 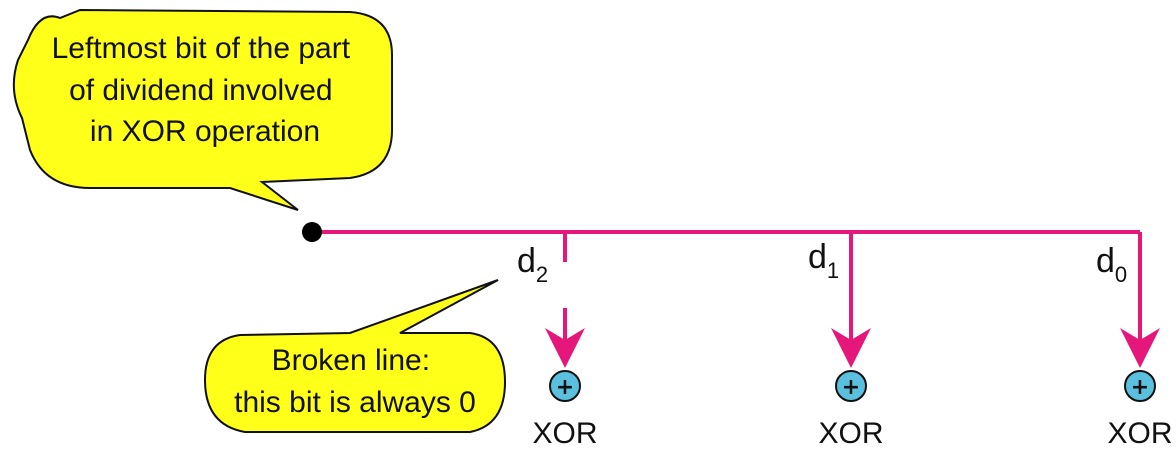 I want to click on bottom-callout-bubble, so click(x=355, y=356).